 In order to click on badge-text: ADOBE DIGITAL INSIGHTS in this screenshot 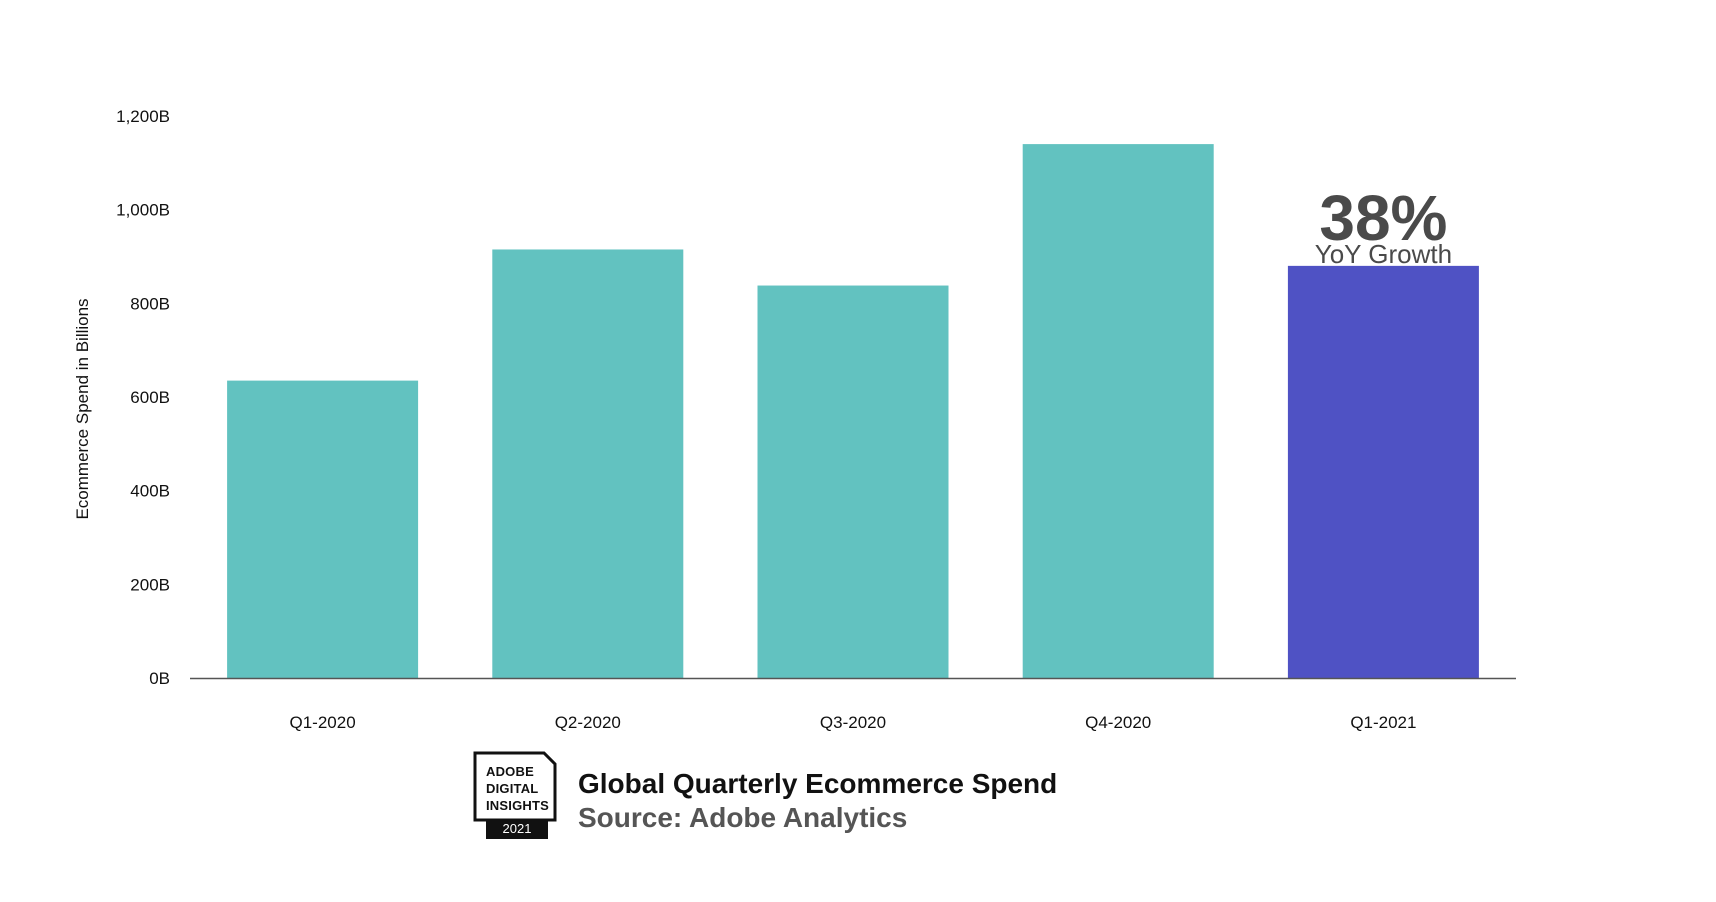, I will do `click(517, 788)`.